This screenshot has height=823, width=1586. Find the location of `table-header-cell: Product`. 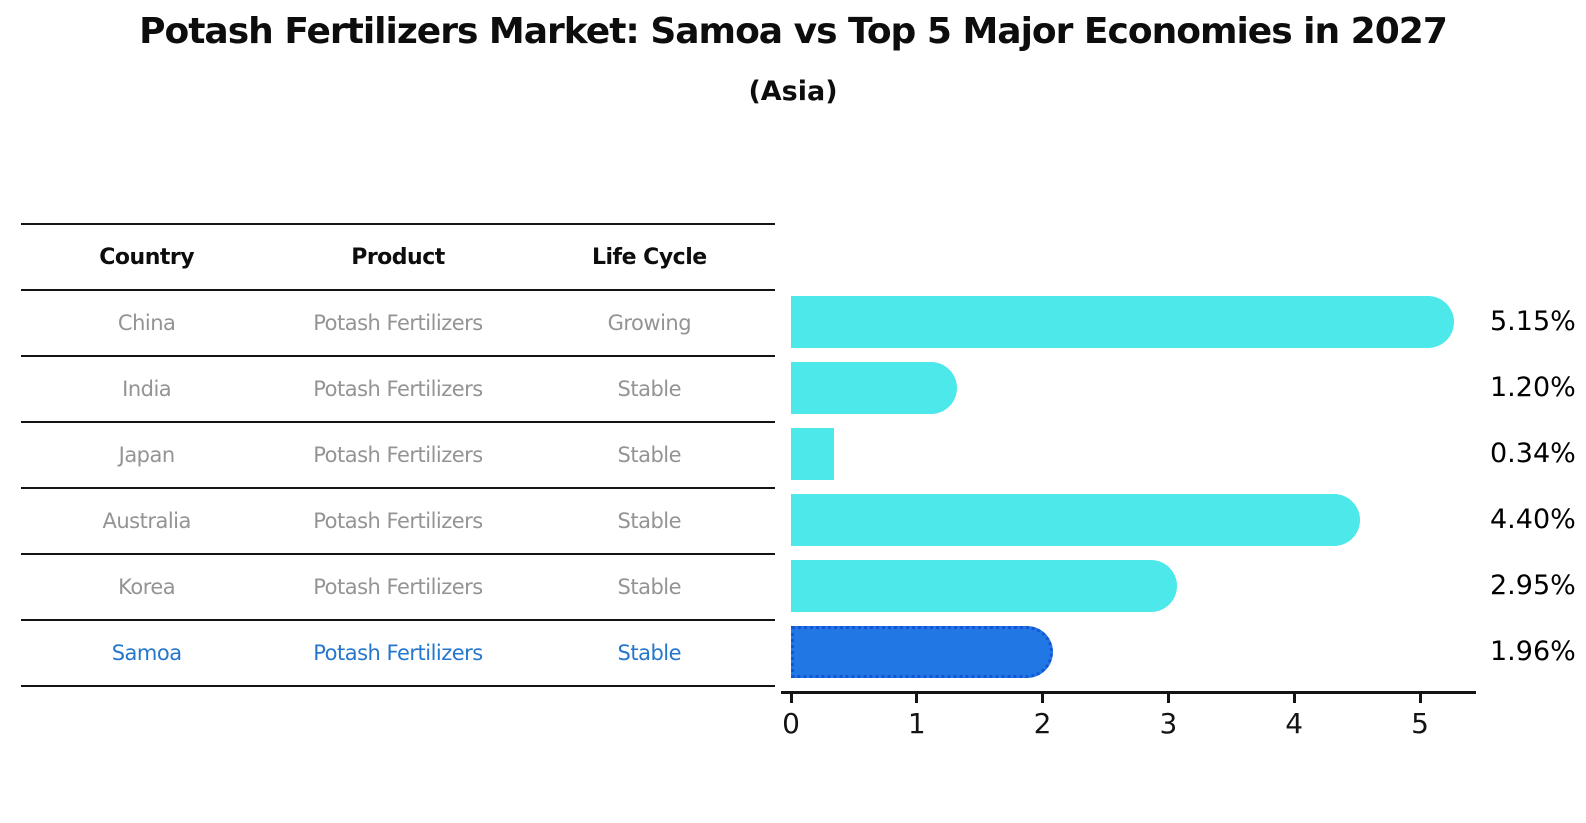

table-header-cell: Product is located at coordinates (398, 257).